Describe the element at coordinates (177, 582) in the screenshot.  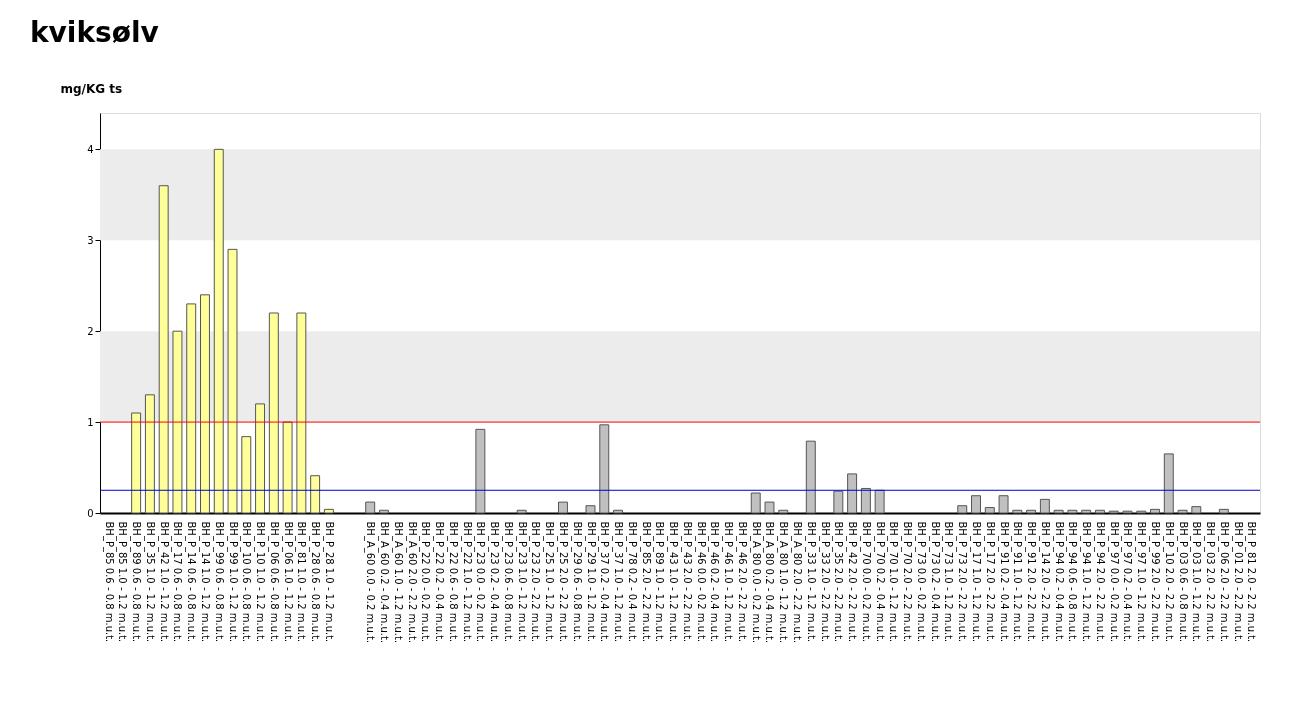
I see `x-tick-label: BH_P_17 0.6 - 0.8 m.u.t.` at that location.